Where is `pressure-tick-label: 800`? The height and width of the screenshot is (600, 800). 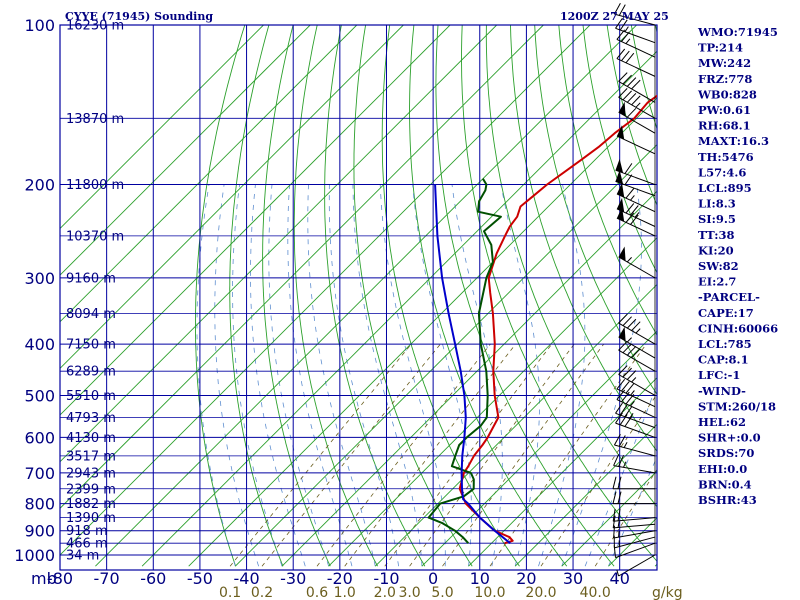
pressure-tick-label: 800 is located at coordinates (39, 504).